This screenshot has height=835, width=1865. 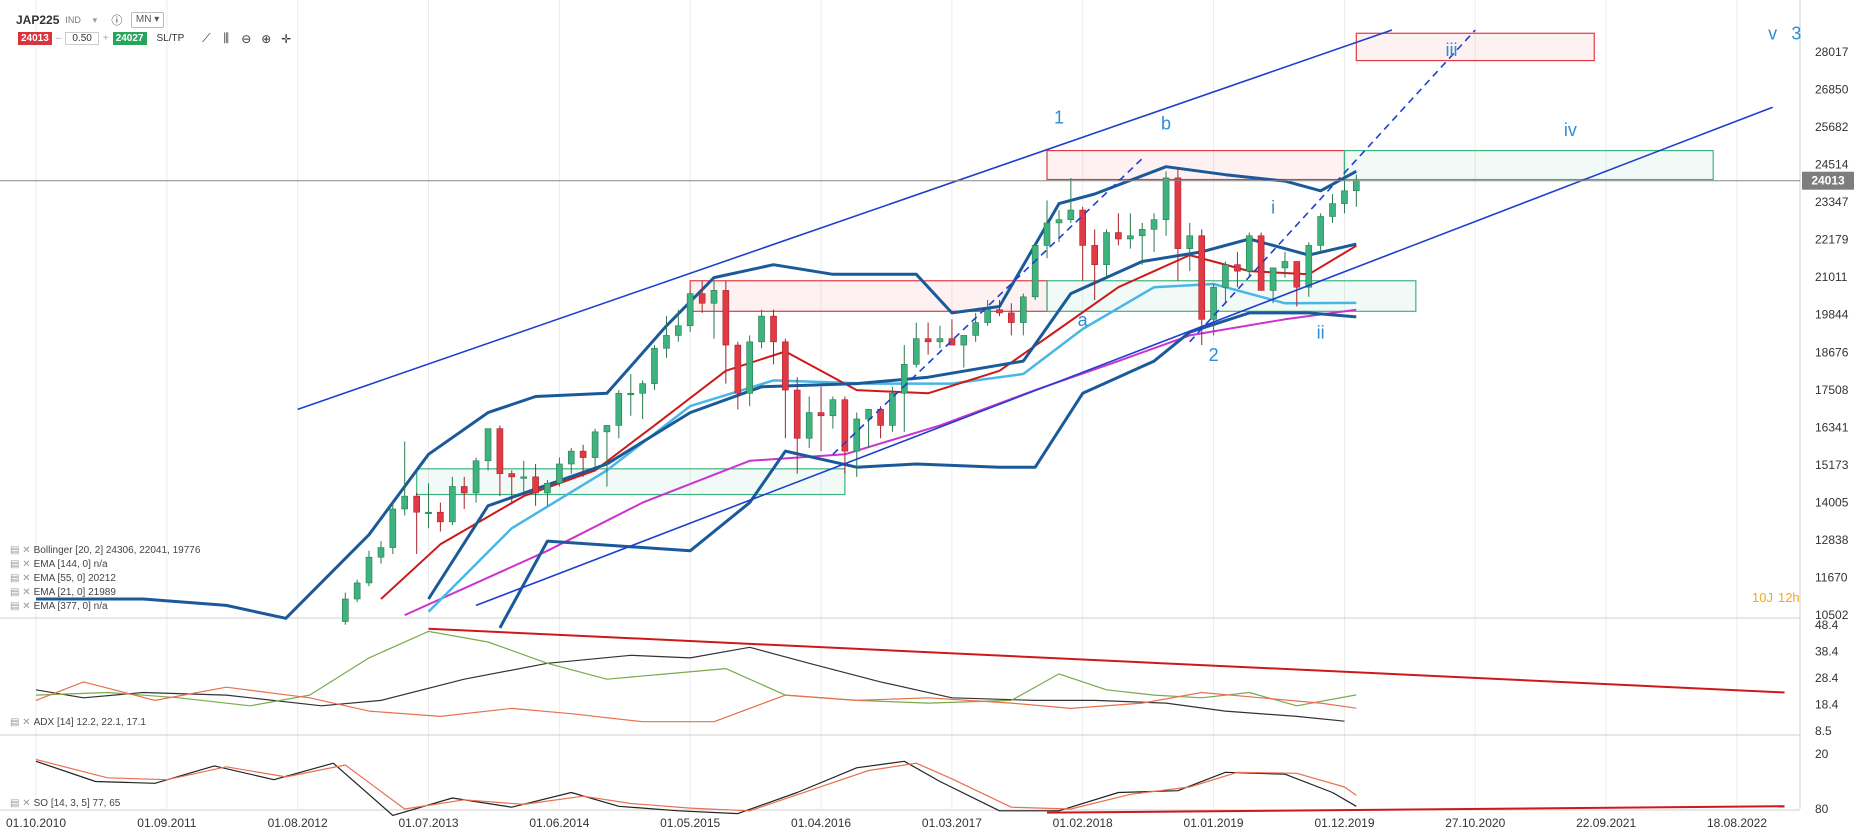 What do you see at coordinates (105, 38) in the screenshot?
I see `plus-icon: +` at bounding box center [105, 38].